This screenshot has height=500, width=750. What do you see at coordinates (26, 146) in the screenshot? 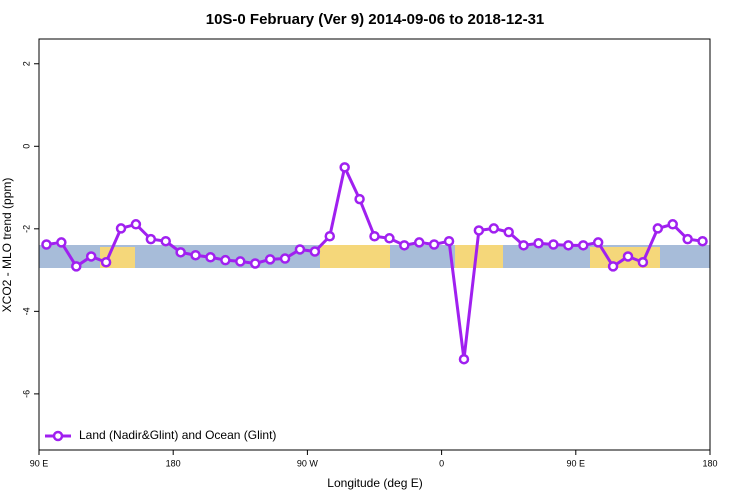
I see `y-tick-label: 0` at bounding box center [26, 146].